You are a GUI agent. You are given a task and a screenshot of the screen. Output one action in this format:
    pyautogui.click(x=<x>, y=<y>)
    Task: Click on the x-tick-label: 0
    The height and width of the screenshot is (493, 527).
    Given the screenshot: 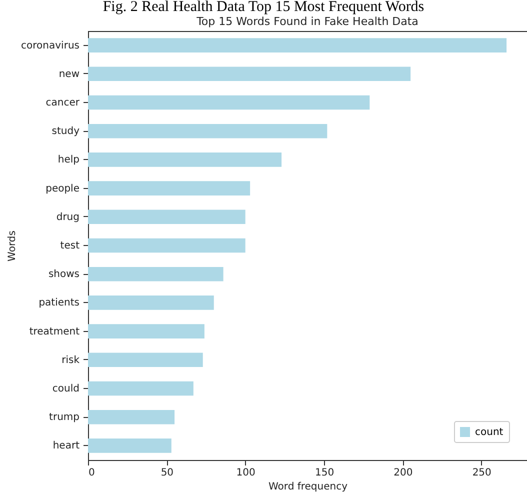 What is the action you would take?
    pyautogui.click(x=91, y=473)
    